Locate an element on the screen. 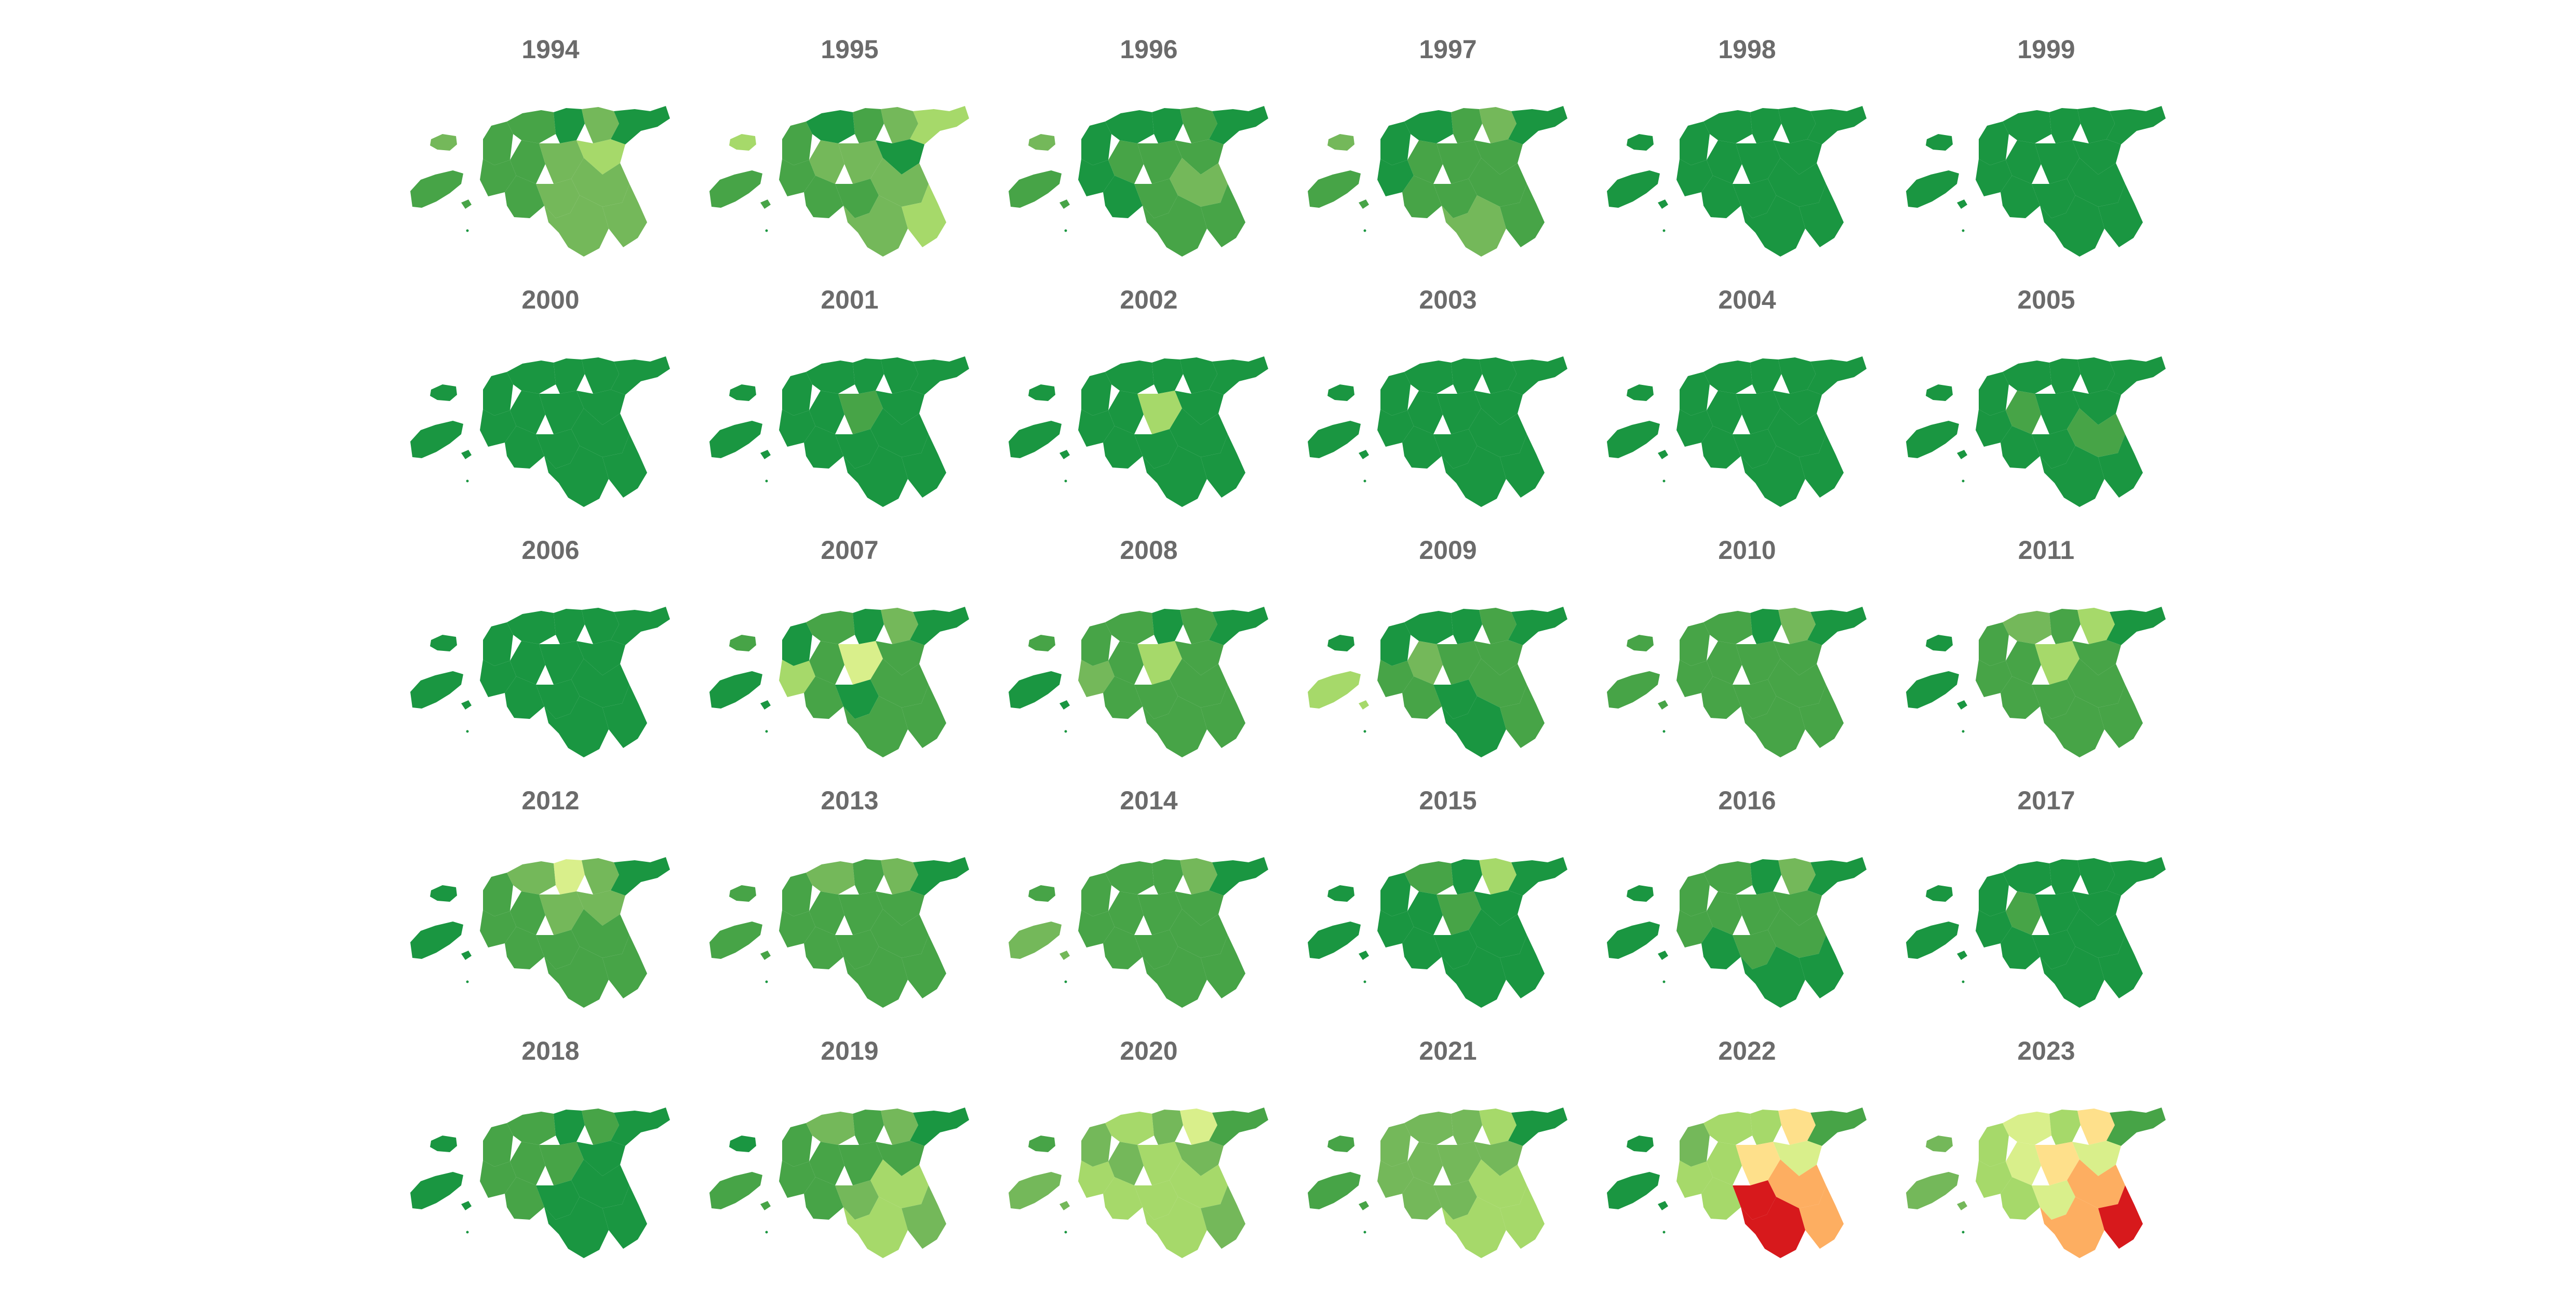 This screenshot has height=1308, width=2576. map-panel-1998: 1998 is located at coordinates (1748, 156).